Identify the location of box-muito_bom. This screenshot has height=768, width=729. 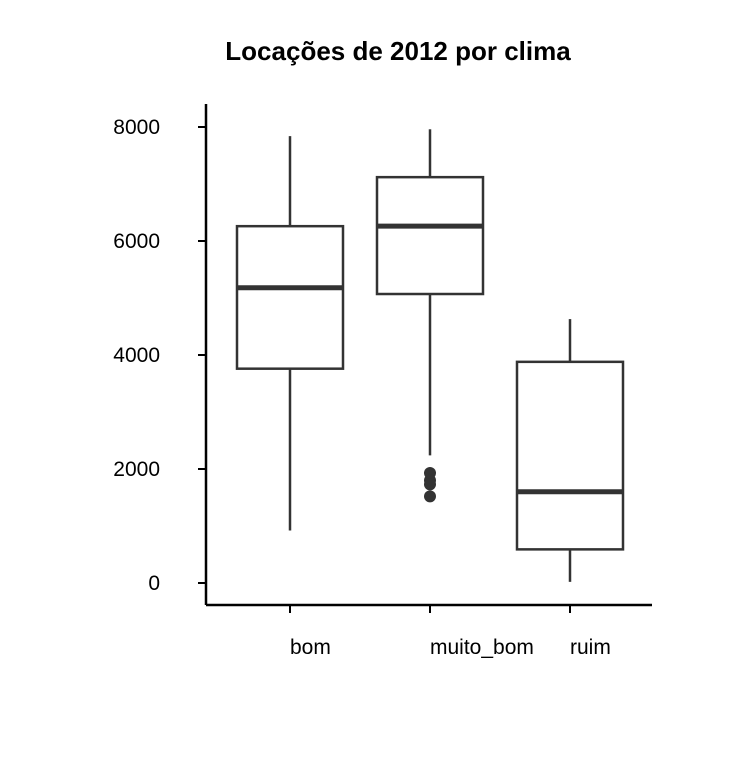
(430, 235).